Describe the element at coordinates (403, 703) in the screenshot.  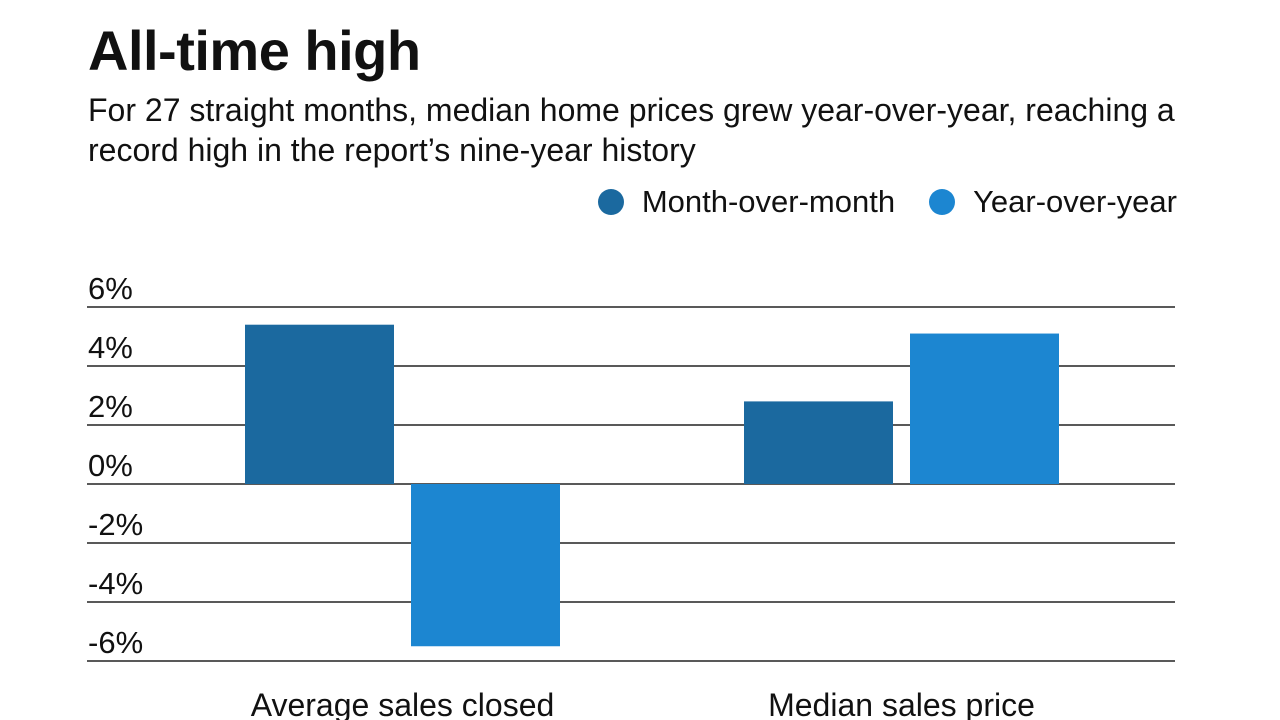
I see `x-category-label: Average sales closed` at that location.